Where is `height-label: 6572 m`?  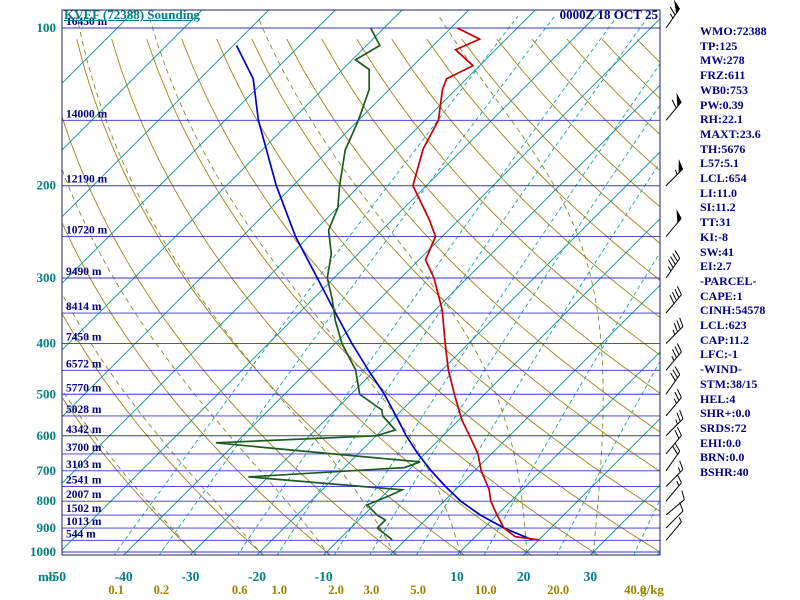
height-label: 6572 m is located at coordinates (84, 364).